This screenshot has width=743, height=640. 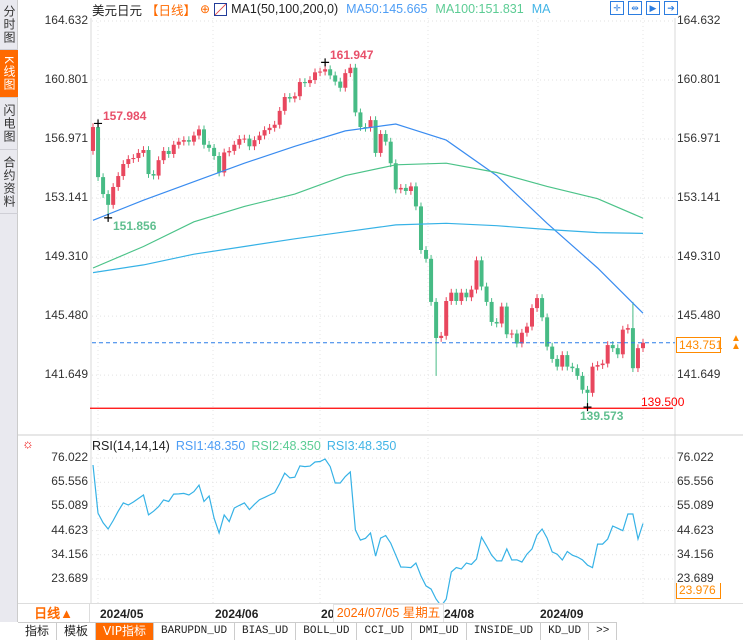 I want to click on tab-templates: 模板, so click(x=77, y=631).